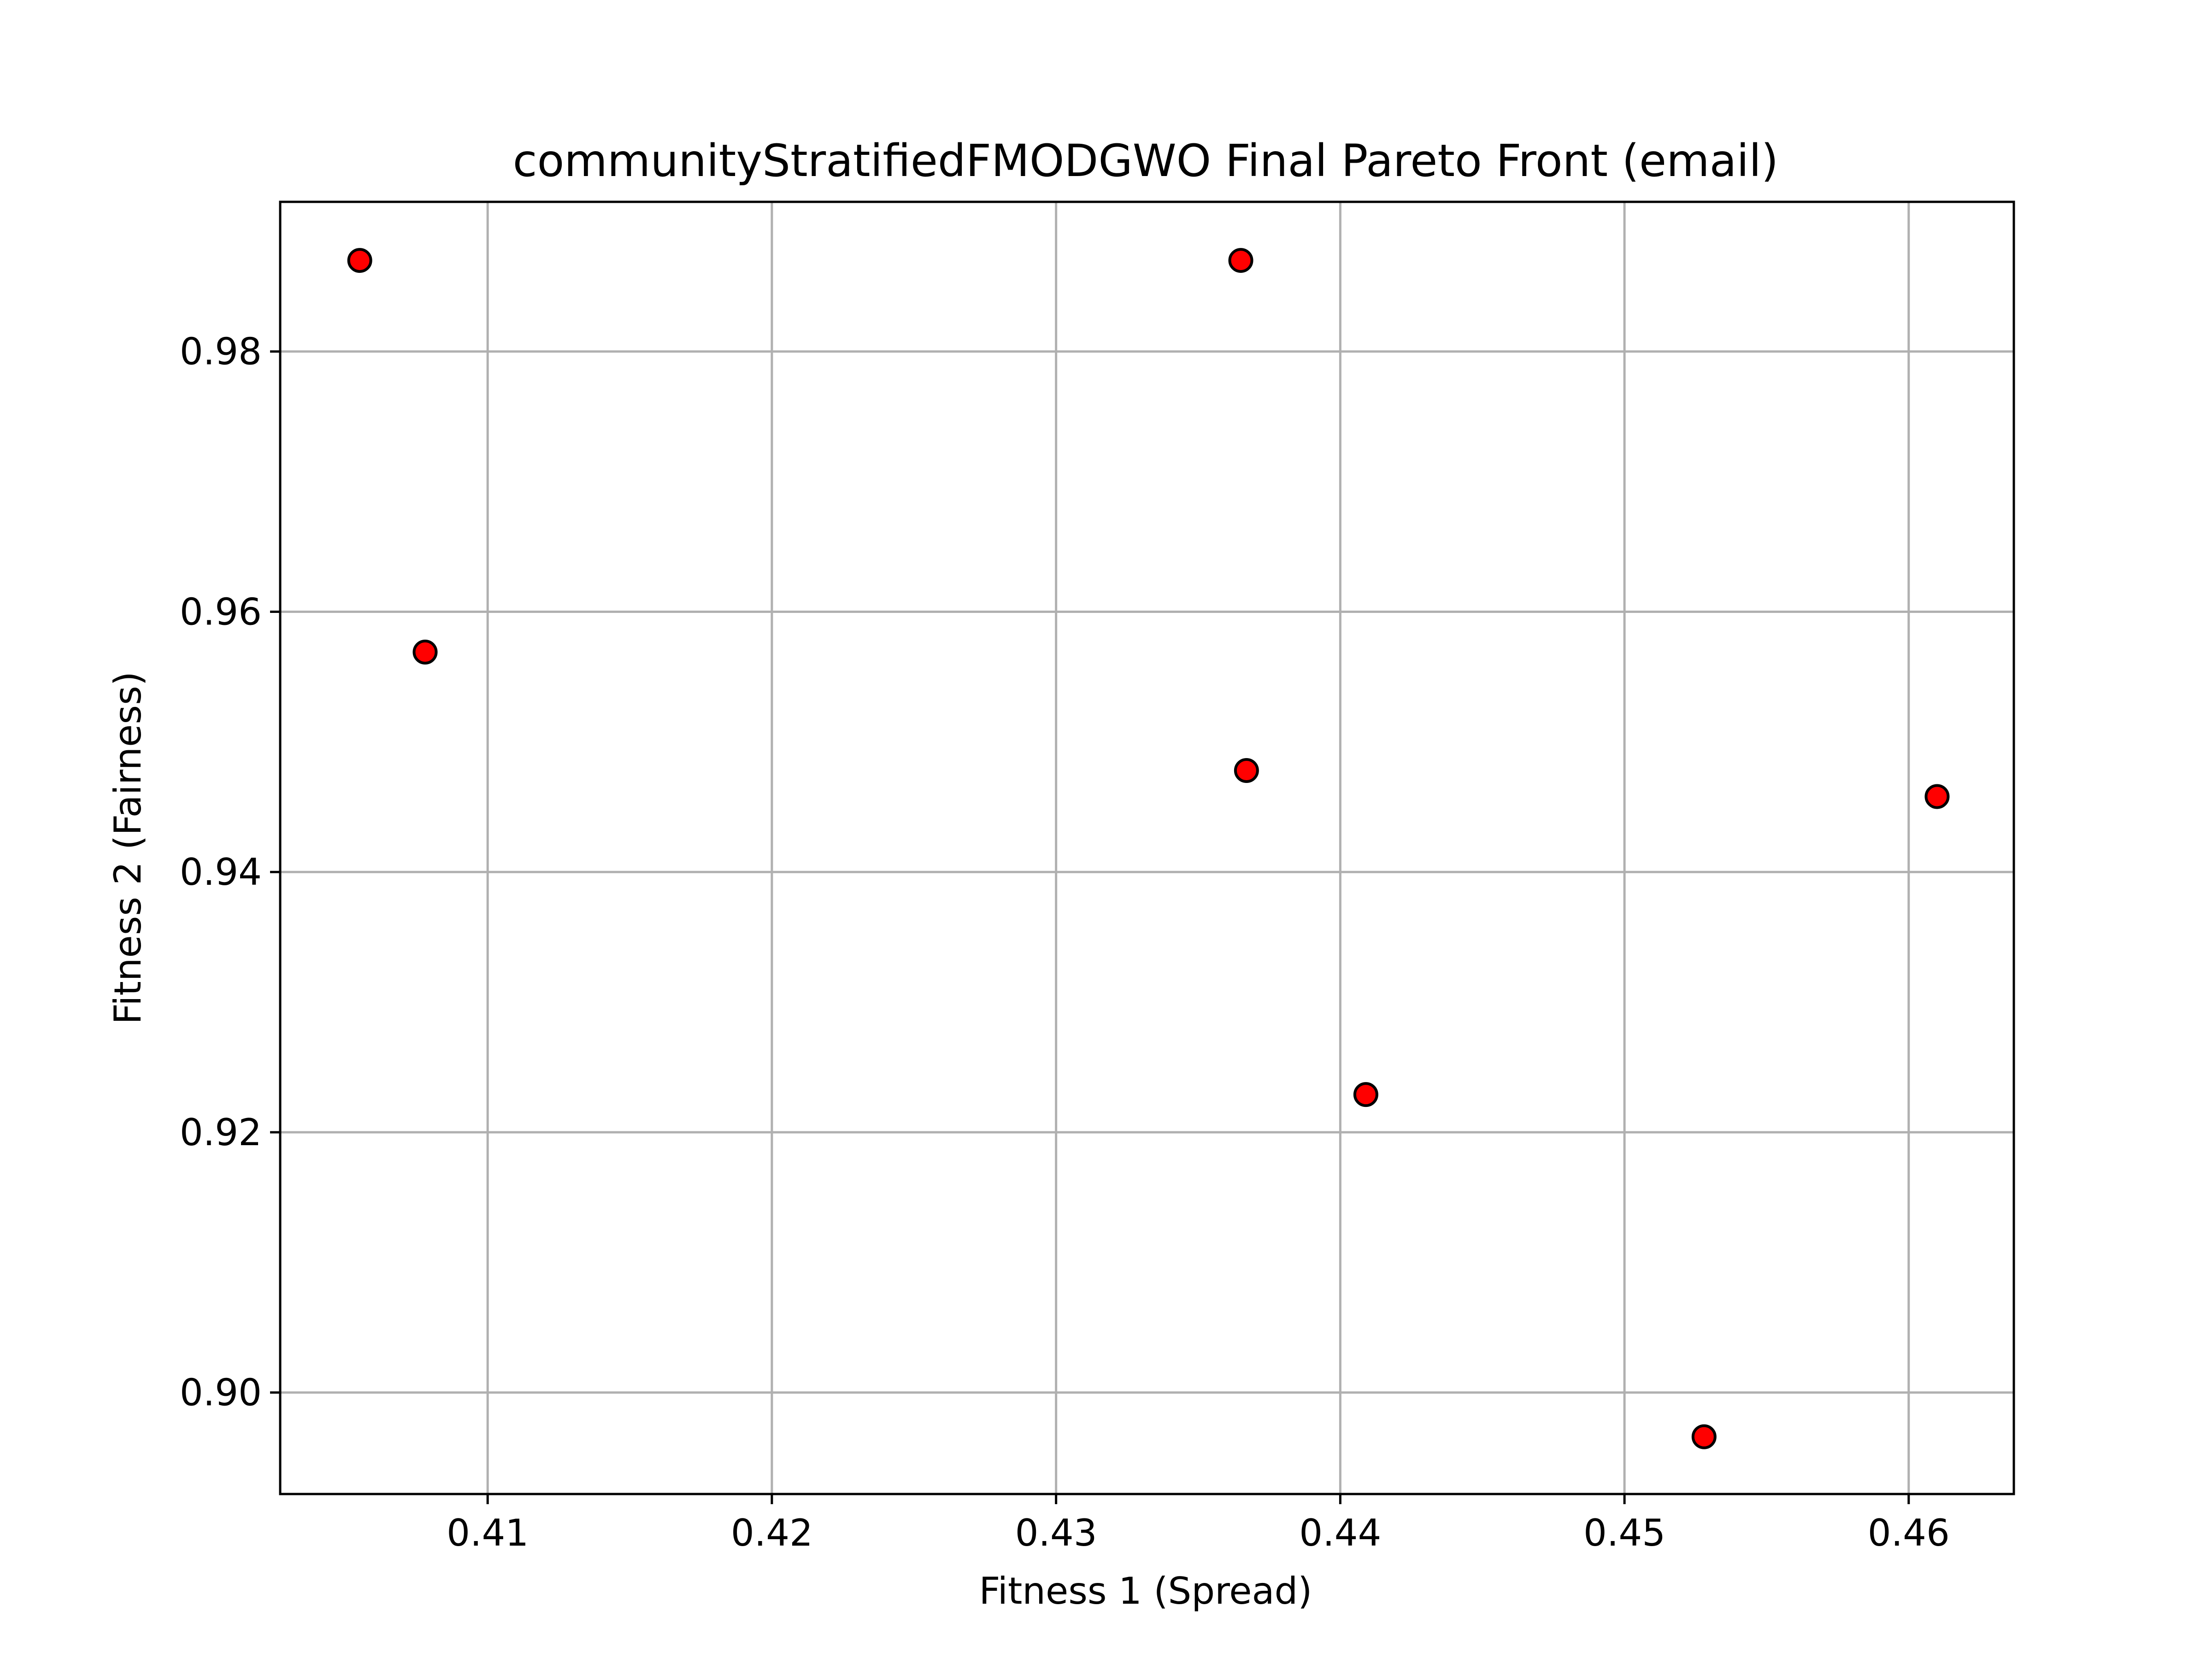 This screenshot has width=2212, height=1659. Describe the element at coordinates (221, 1392) in the screenshot. I see `y-tick-label: 0.90` at that location.